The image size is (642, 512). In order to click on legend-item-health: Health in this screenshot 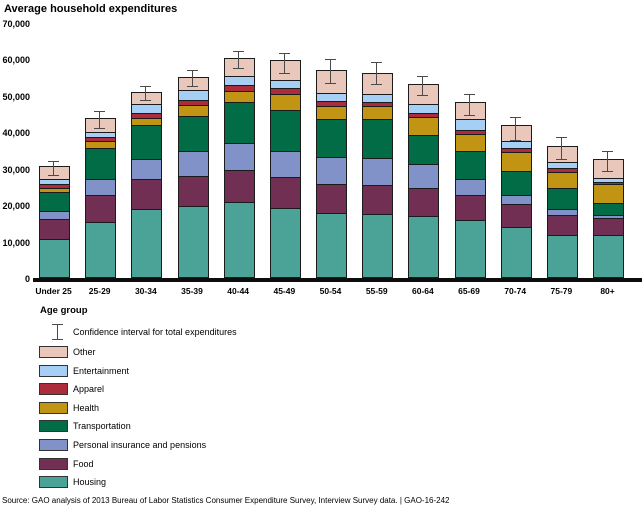, I will do `click(189, 408)`.